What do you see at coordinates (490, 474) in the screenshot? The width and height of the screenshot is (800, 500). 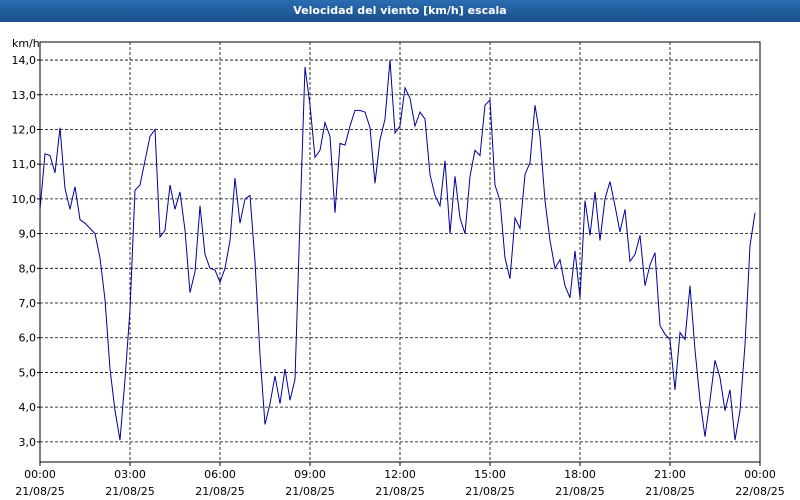 I see `x-tick-label: 15:00` at bounding box center [490, 474].